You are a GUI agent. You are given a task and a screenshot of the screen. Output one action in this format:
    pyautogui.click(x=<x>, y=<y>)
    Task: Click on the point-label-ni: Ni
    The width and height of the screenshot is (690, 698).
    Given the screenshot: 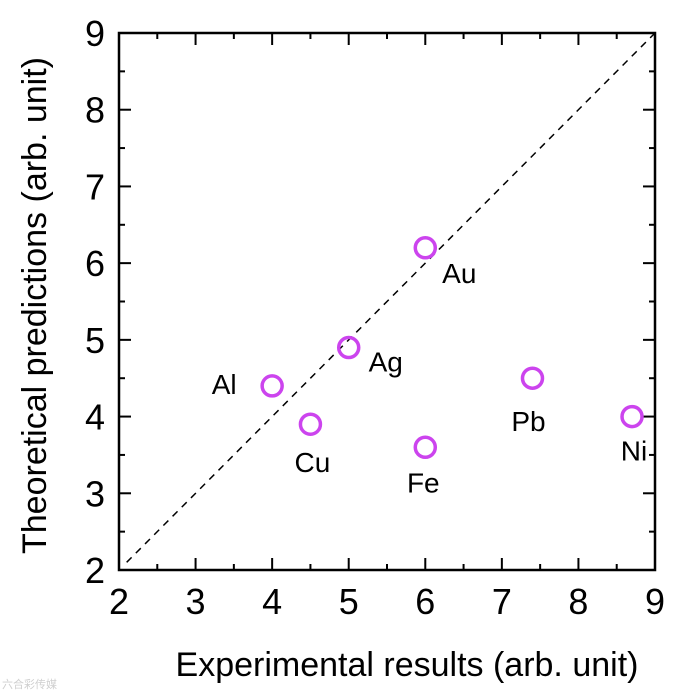 What is the action you would take?
    pyautogui.click(x=634, y=451)
    